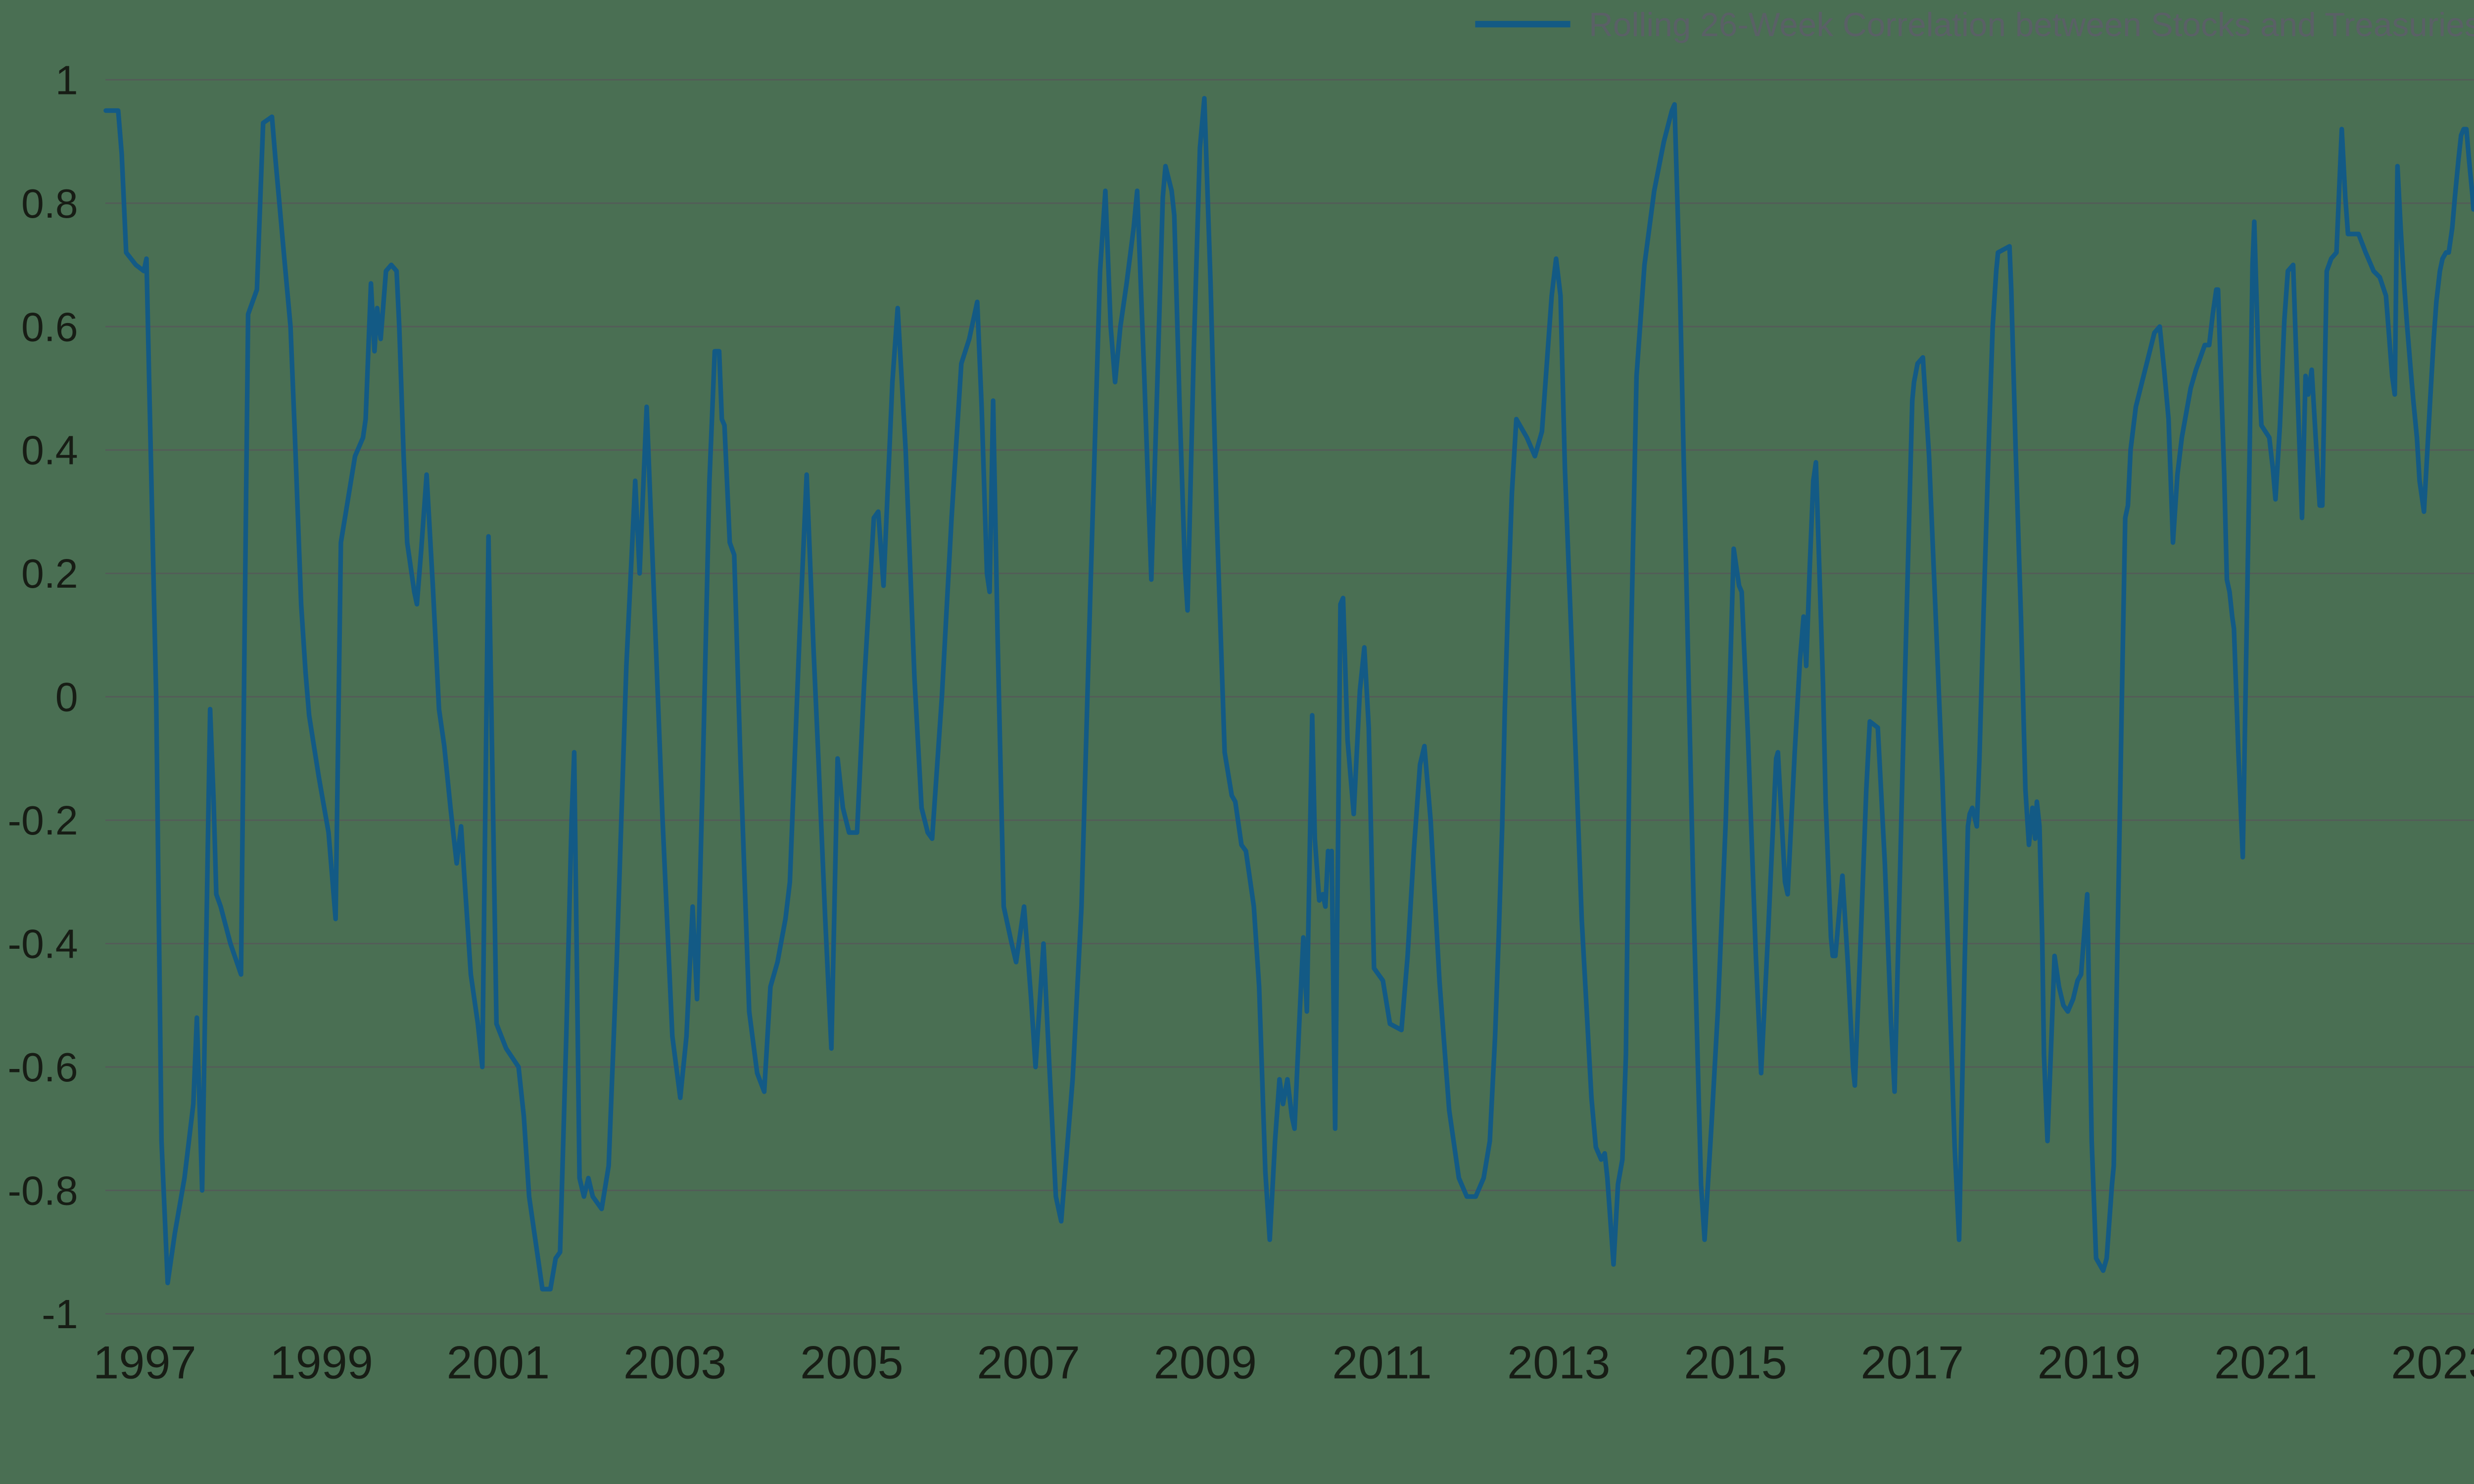 The height and width of the screenshot is (1484, 2474). What do you see at coordinates (50, 327) in the screenshot?
I see `y-tick-label: 0.6` at bounding box center [50, 327].